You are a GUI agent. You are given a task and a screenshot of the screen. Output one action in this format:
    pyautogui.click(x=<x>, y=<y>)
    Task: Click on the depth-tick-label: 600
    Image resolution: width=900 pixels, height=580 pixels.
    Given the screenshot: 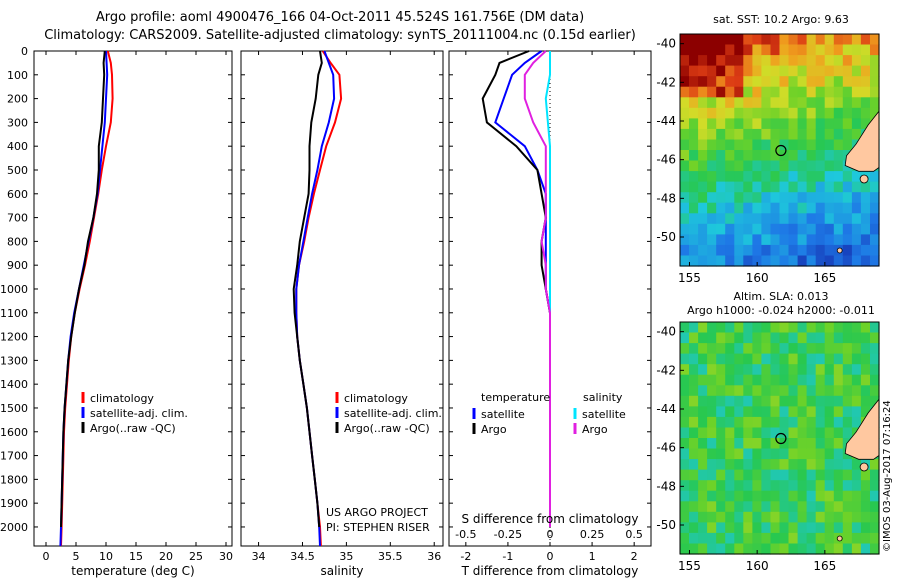 What is the action you would take?
    pyautogui.click(x=17, y=194)
    